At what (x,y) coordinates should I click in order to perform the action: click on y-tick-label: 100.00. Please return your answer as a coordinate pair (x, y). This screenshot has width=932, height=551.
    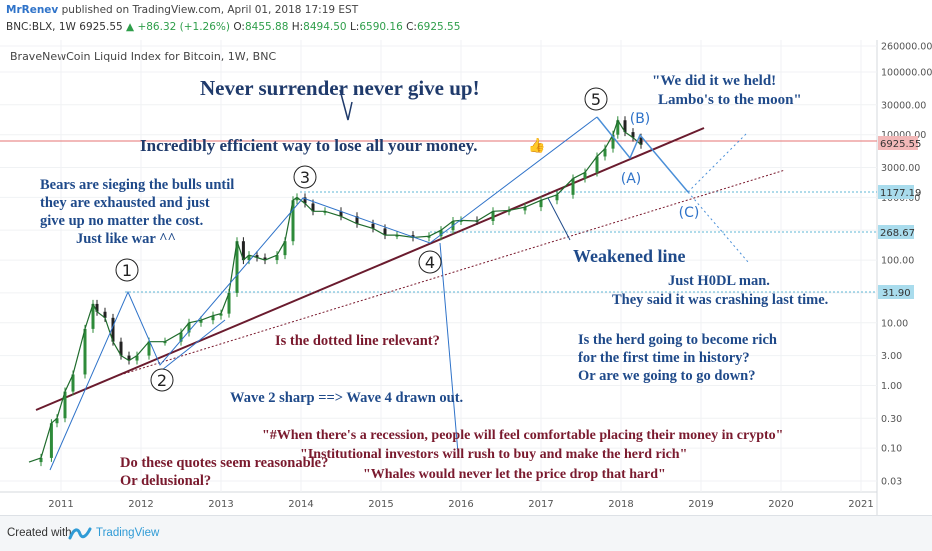
    Looking at the image, I should click on (897, 261).